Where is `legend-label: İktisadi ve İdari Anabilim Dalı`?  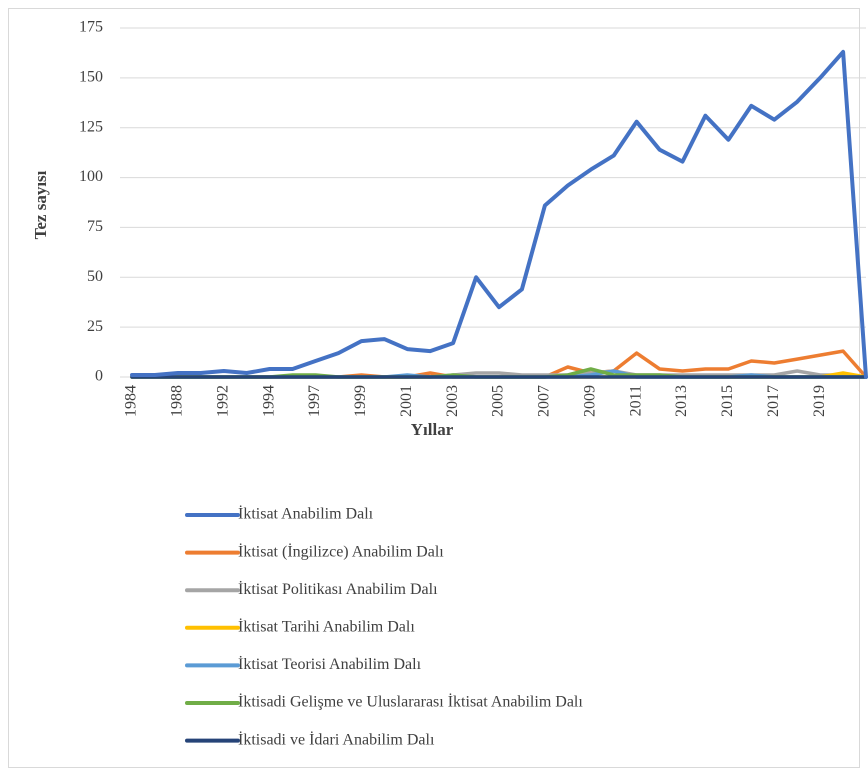 legend-label: İktisadi ve İdari Anabilim Dalı is located at coordinates (336, 739).